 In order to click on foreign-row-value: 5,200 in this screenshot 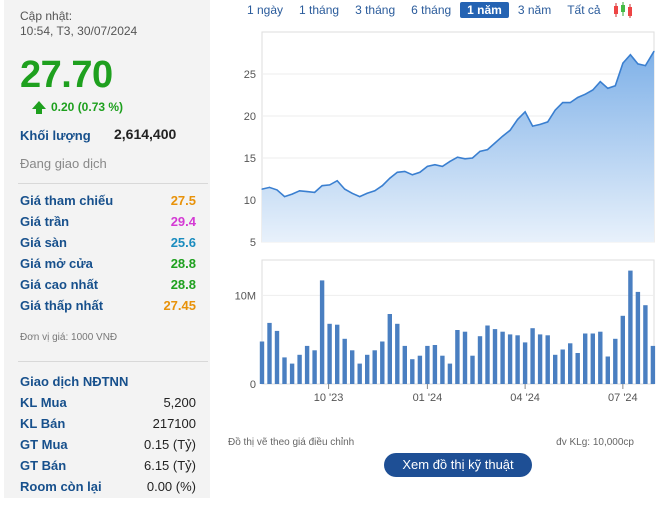, I will do `click(179, 402)`.